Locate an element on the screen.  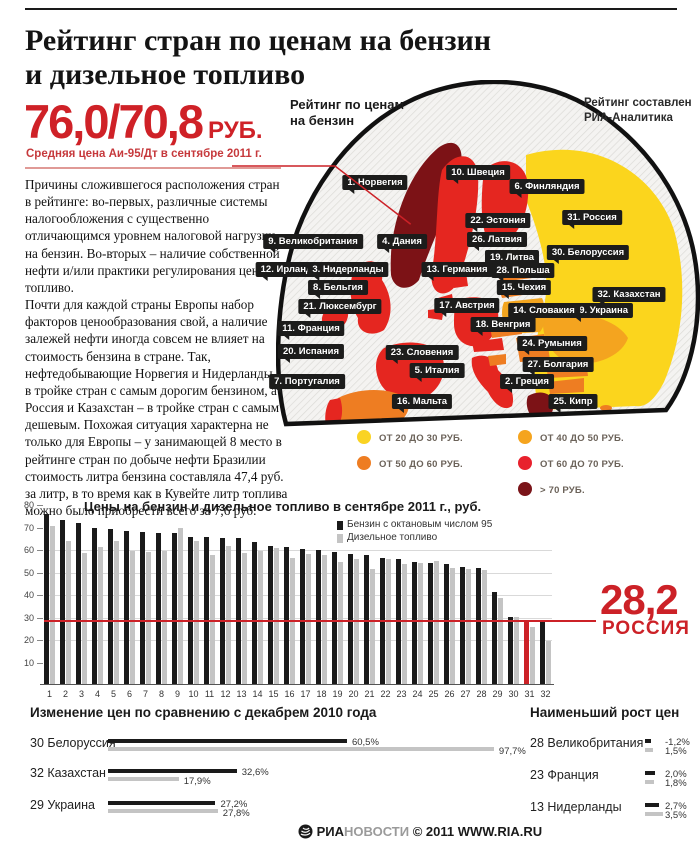
map-header-line1: Рейтинг по ценам is located at coordinates (347, 104).